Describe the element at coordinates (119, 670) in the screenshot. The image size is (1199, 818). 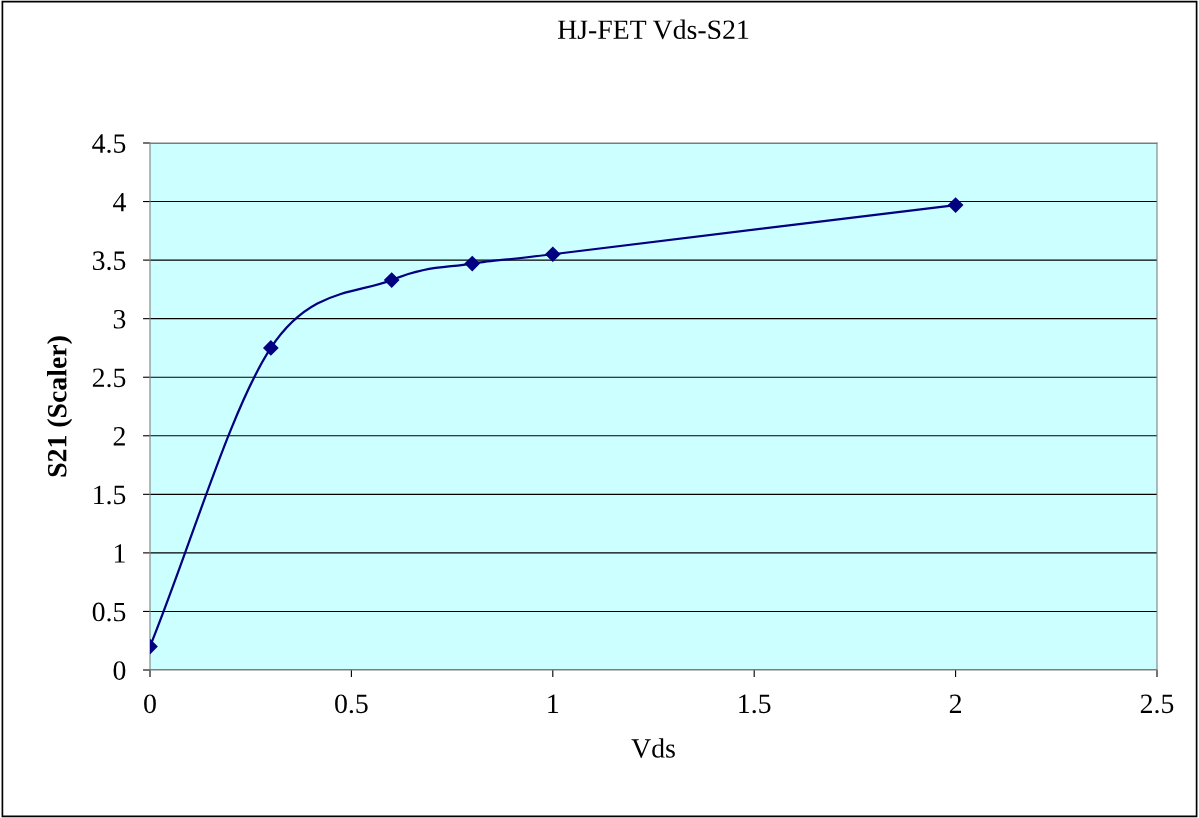
I see `y-tick-label: 0` at that location.